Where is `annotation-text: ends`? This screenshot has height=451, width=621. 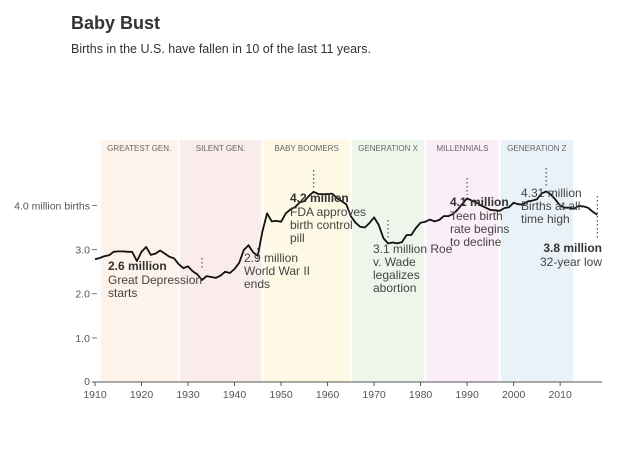 annotation-text: ends is located at coordinates (257, 284).